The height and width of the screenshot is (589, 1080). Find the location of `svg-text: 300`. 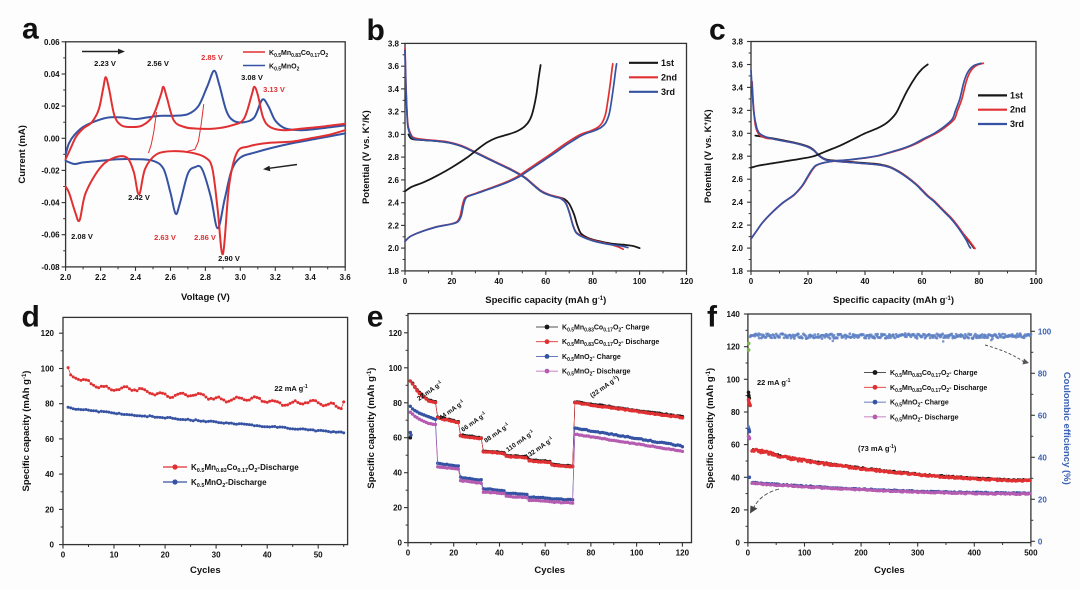

svg-text: 300 is located at coordinates (918, 553).